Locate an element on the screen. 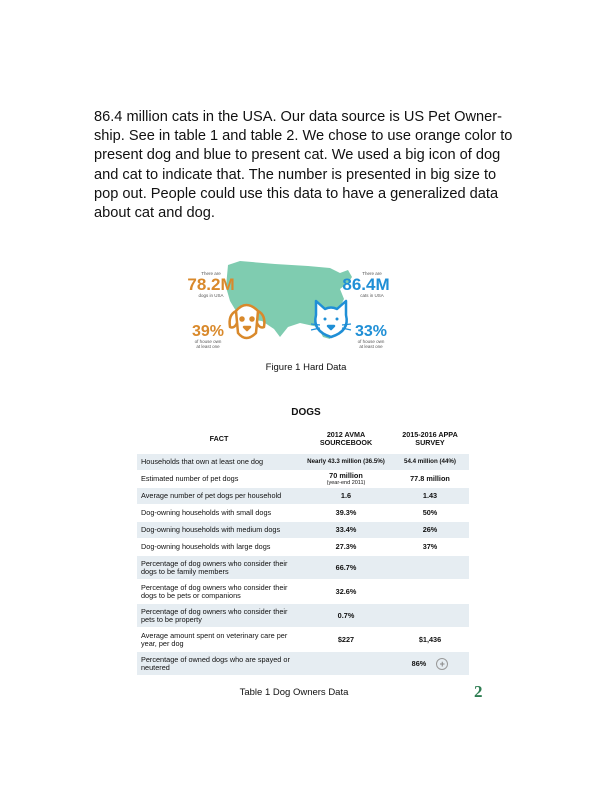 The width and height of the screenshot is (612, 792). avma-cell: $227 is located at coordinates (346, 639).